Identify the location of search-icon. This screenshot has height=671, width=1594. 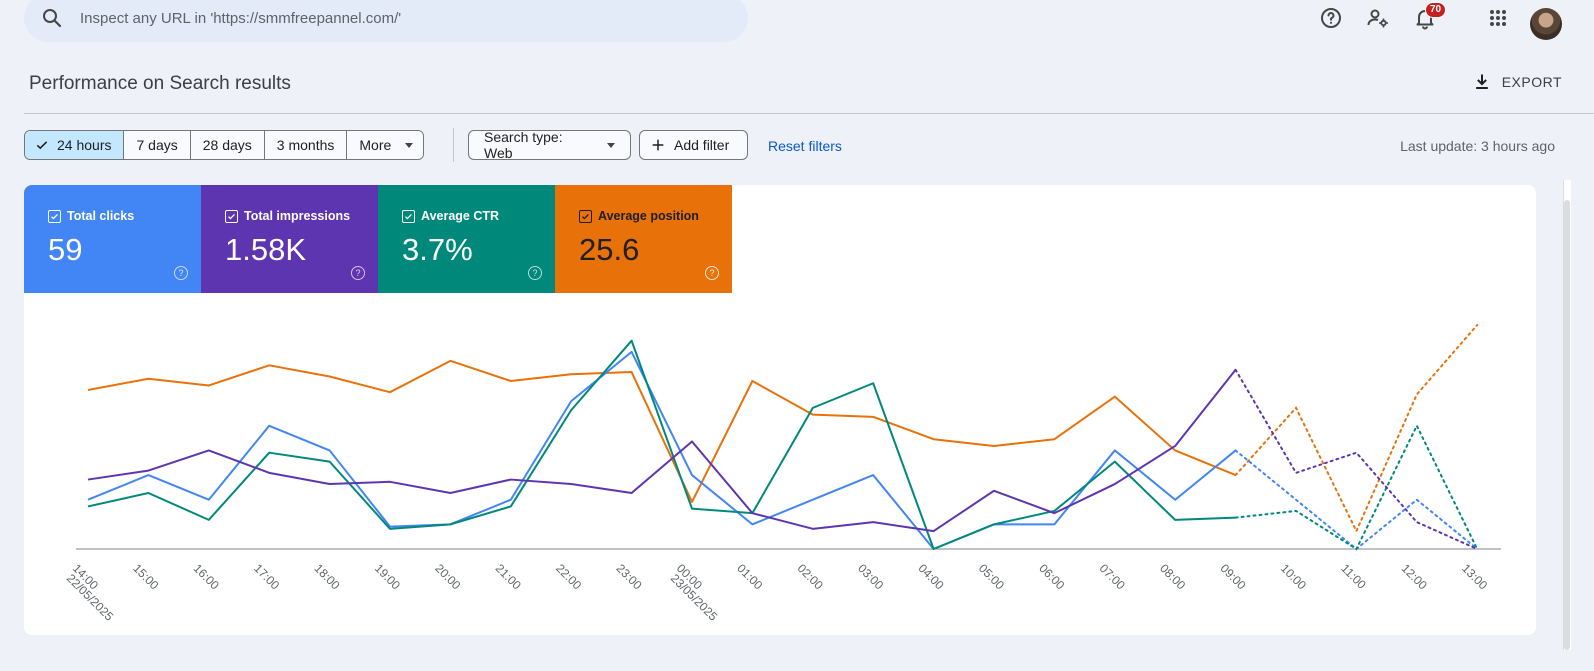
(52, 18).